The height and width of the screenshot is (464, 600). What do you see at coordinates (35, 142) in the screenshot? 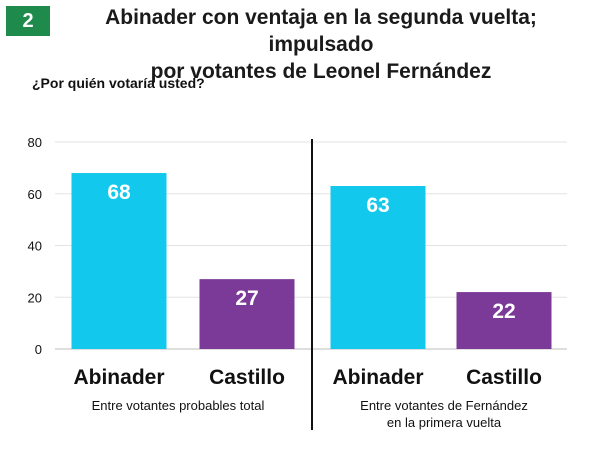
I see `y-tick-label: 80` at bounding box center [35, 142].